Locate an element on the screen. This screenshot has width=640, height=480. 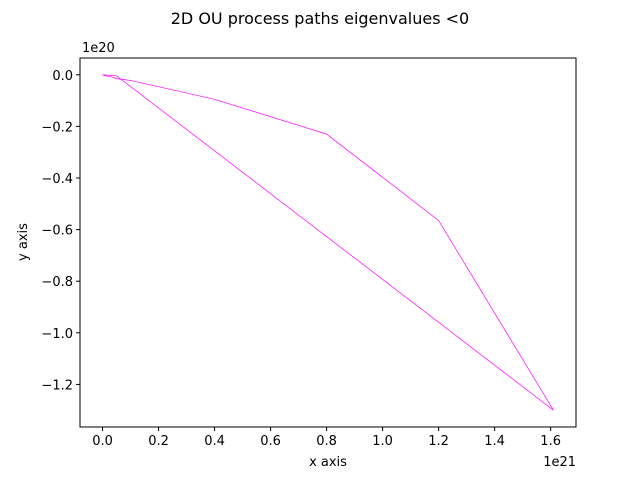
y-axis: 0.0 −0.2 −0.4 −0.6 −0.8 −1.0 −1.2 is located at coordinates (60, 231).